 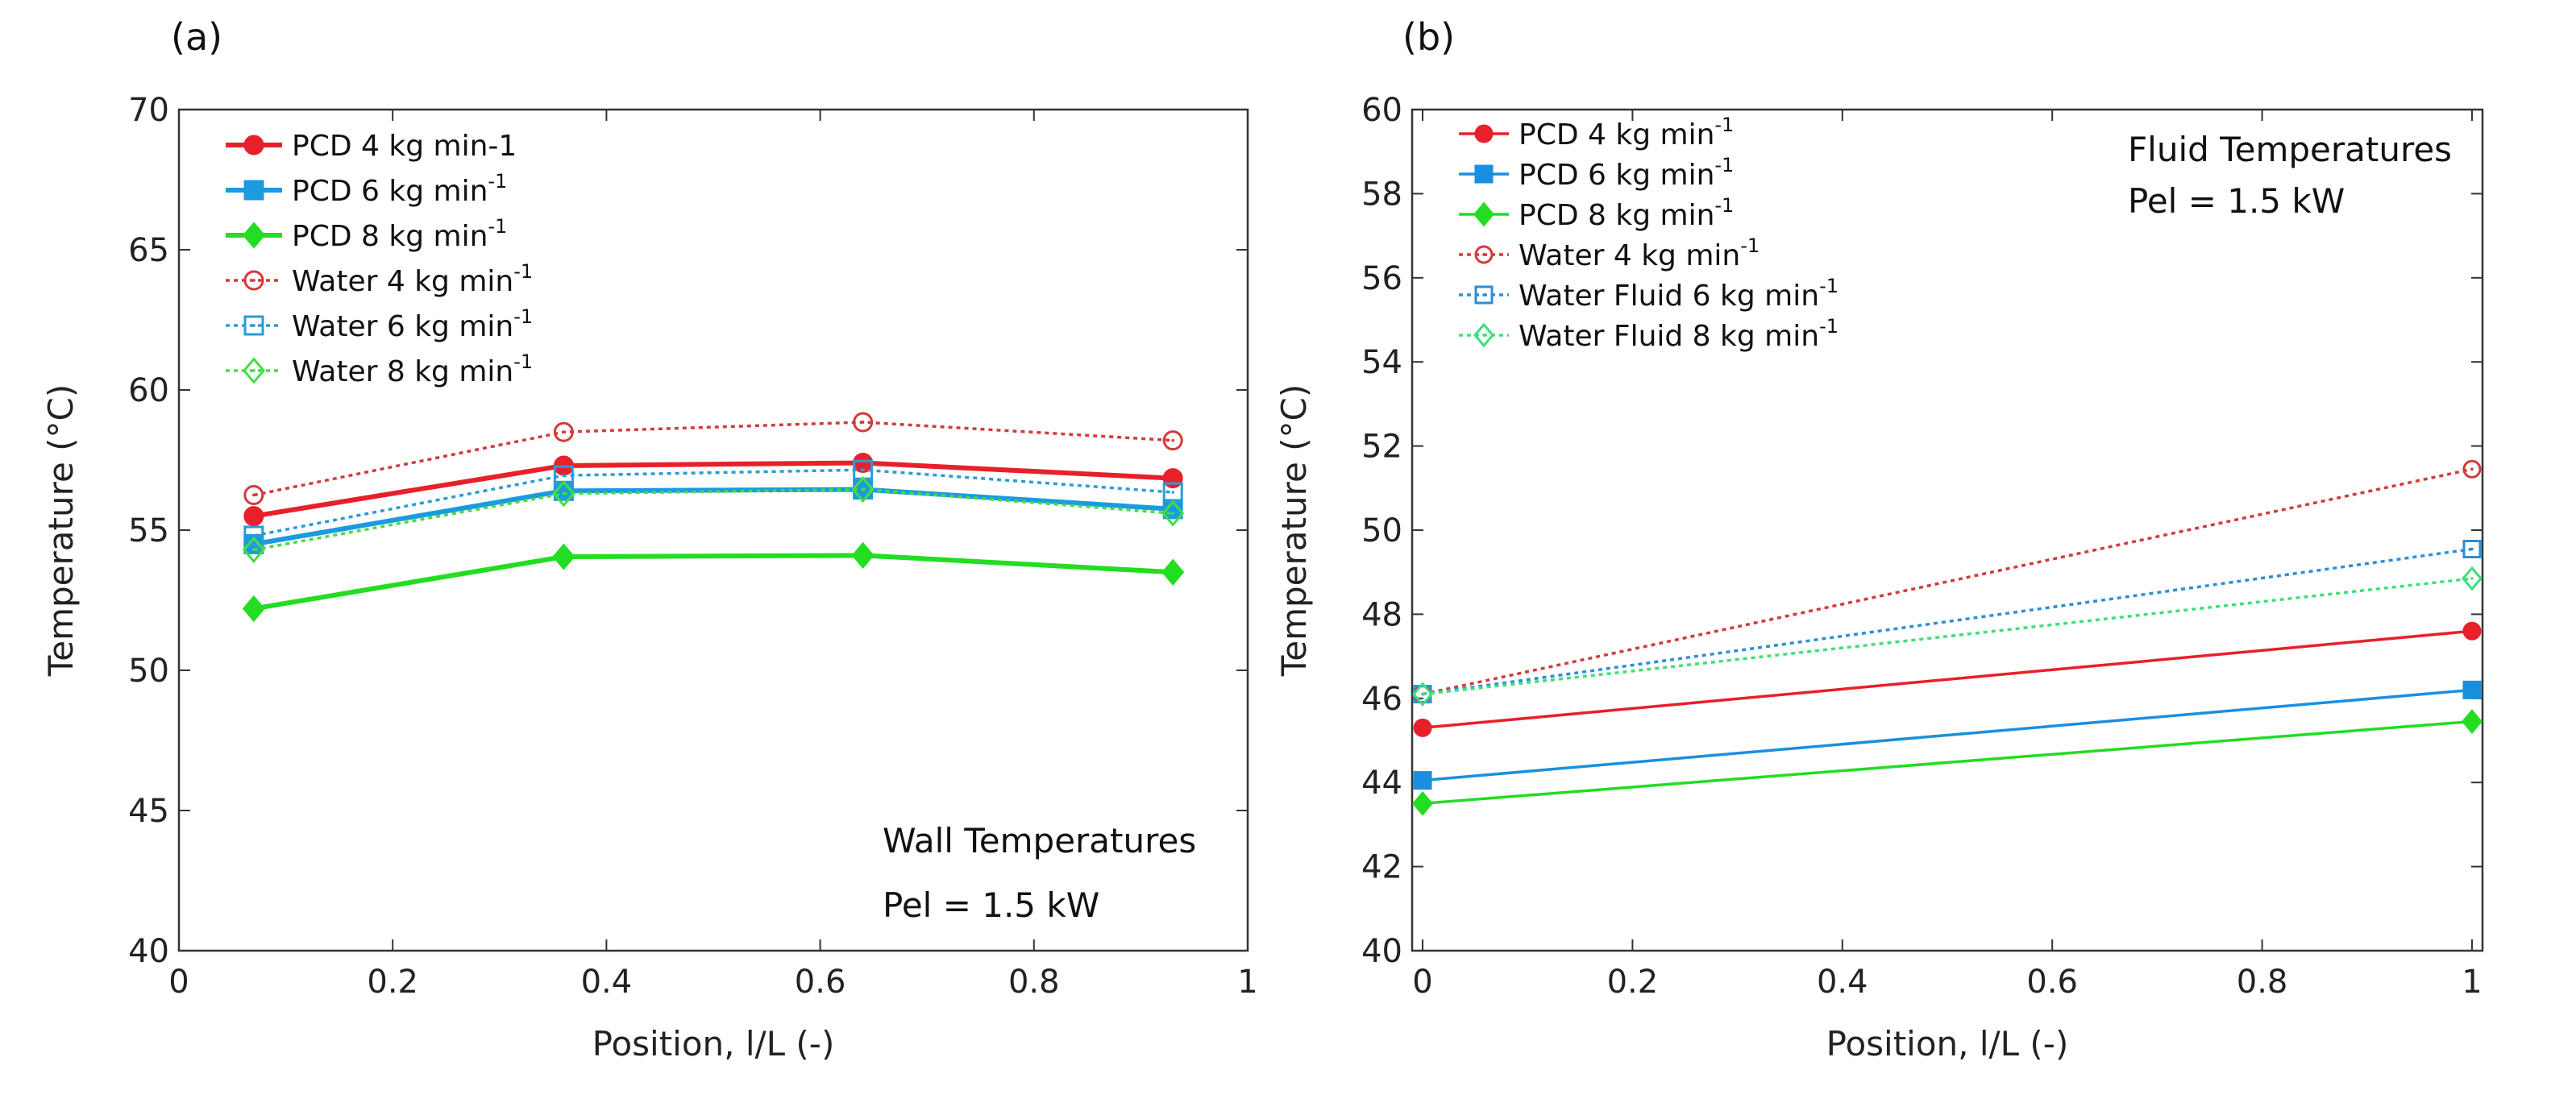 What do you see at coordinates (402, 327) in the screenshot?
I see `legend-label-text: Water 6 kg min` at bounding box center [402, 327].